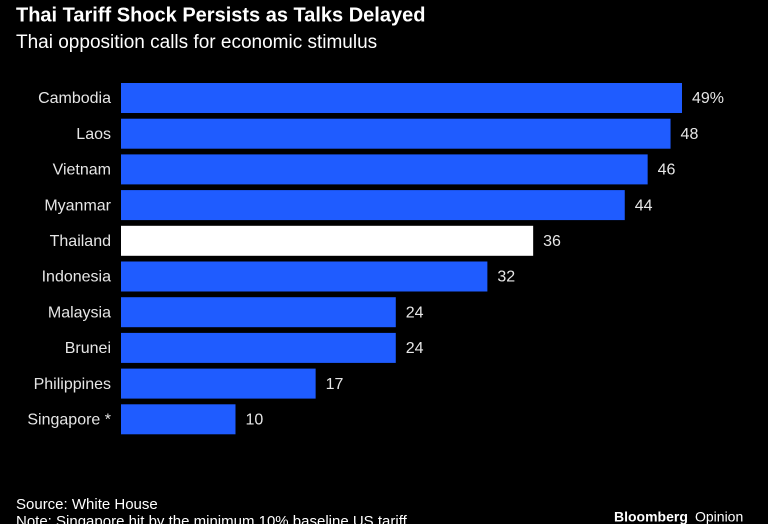 The image size is (768, 524). Describe the element at coordinates (76, 277) in the screenshot. I see `category-label: Indonesia` at that location.